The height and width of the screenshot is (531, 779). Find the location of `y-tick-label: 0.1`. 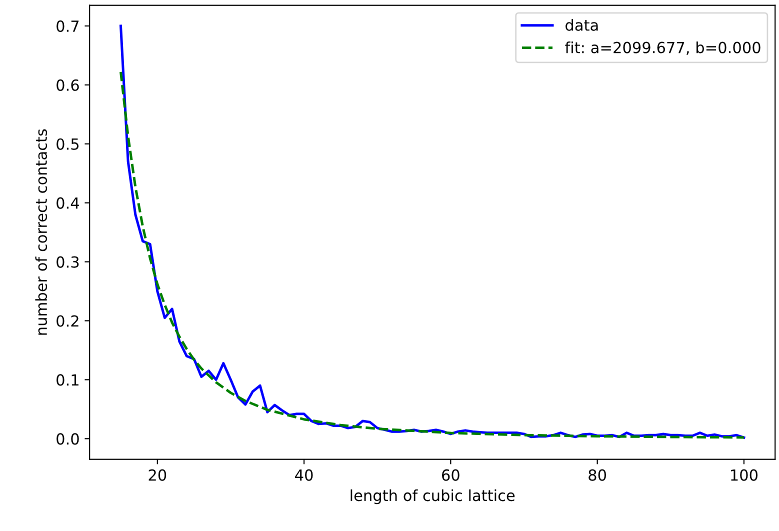

y-tick-label: 0.1 is located at coordinates (67, 380).